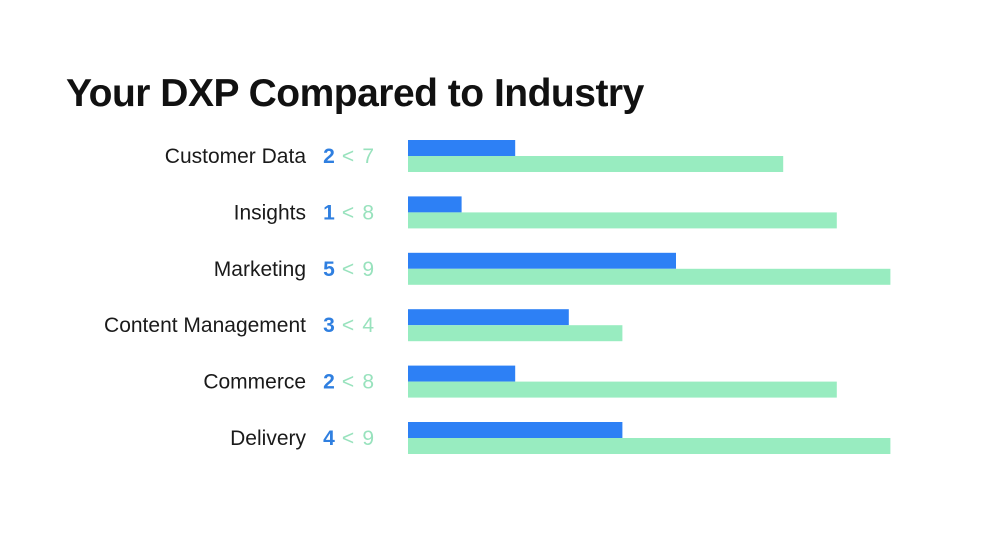 The height and width of the screenshot is (546, 1000). What do you see at coordinates (329, 269) in the screenshot?
I see `your-value-label: 5` at bounding box center [329, 269].